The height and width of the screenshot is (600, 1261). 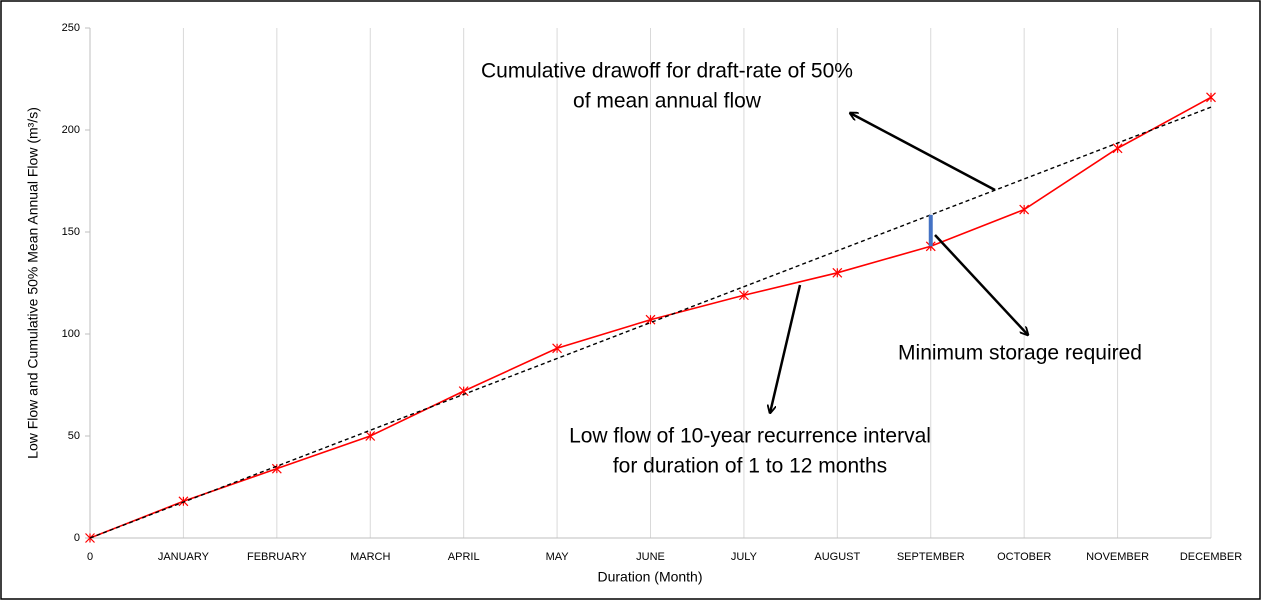 What do you see at coordinates (184, 557) in the screenshot?
I see `x-tick-label: JANUARY` at bounding box center [184, 557].